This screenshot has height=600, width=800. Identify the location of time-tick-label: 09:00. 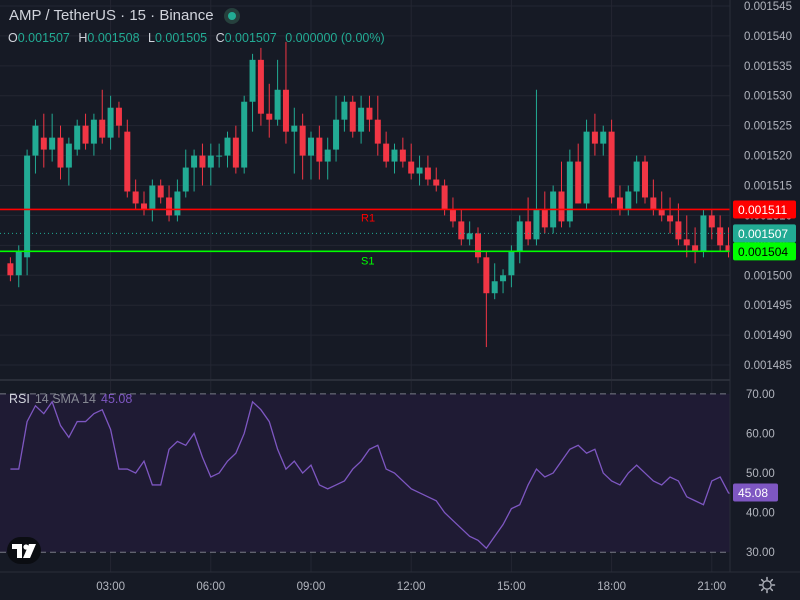
(311, 587).